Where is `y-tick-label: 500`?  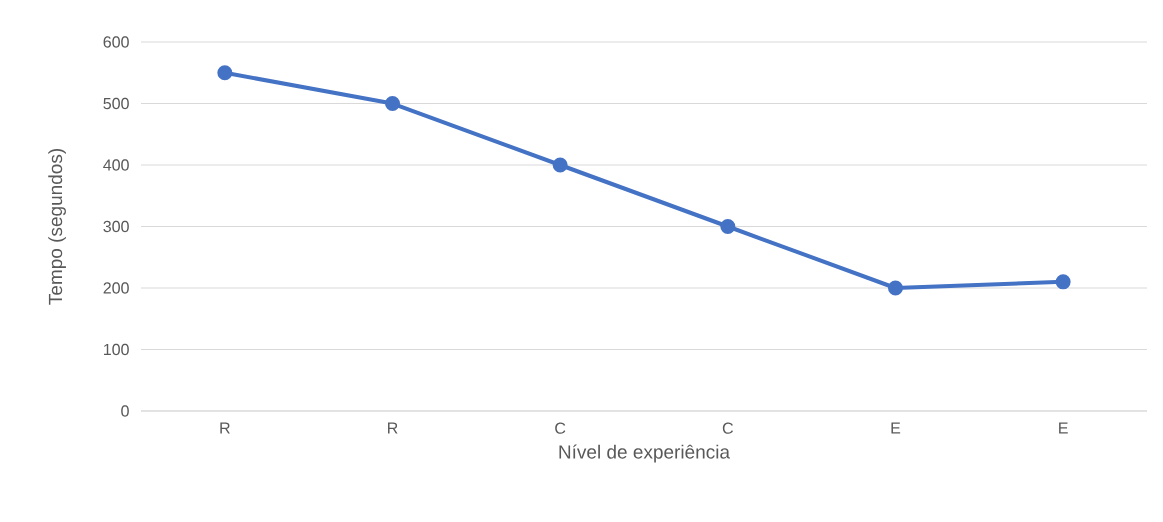
y-tick-label: 500 is located at coordinates (116, 103).